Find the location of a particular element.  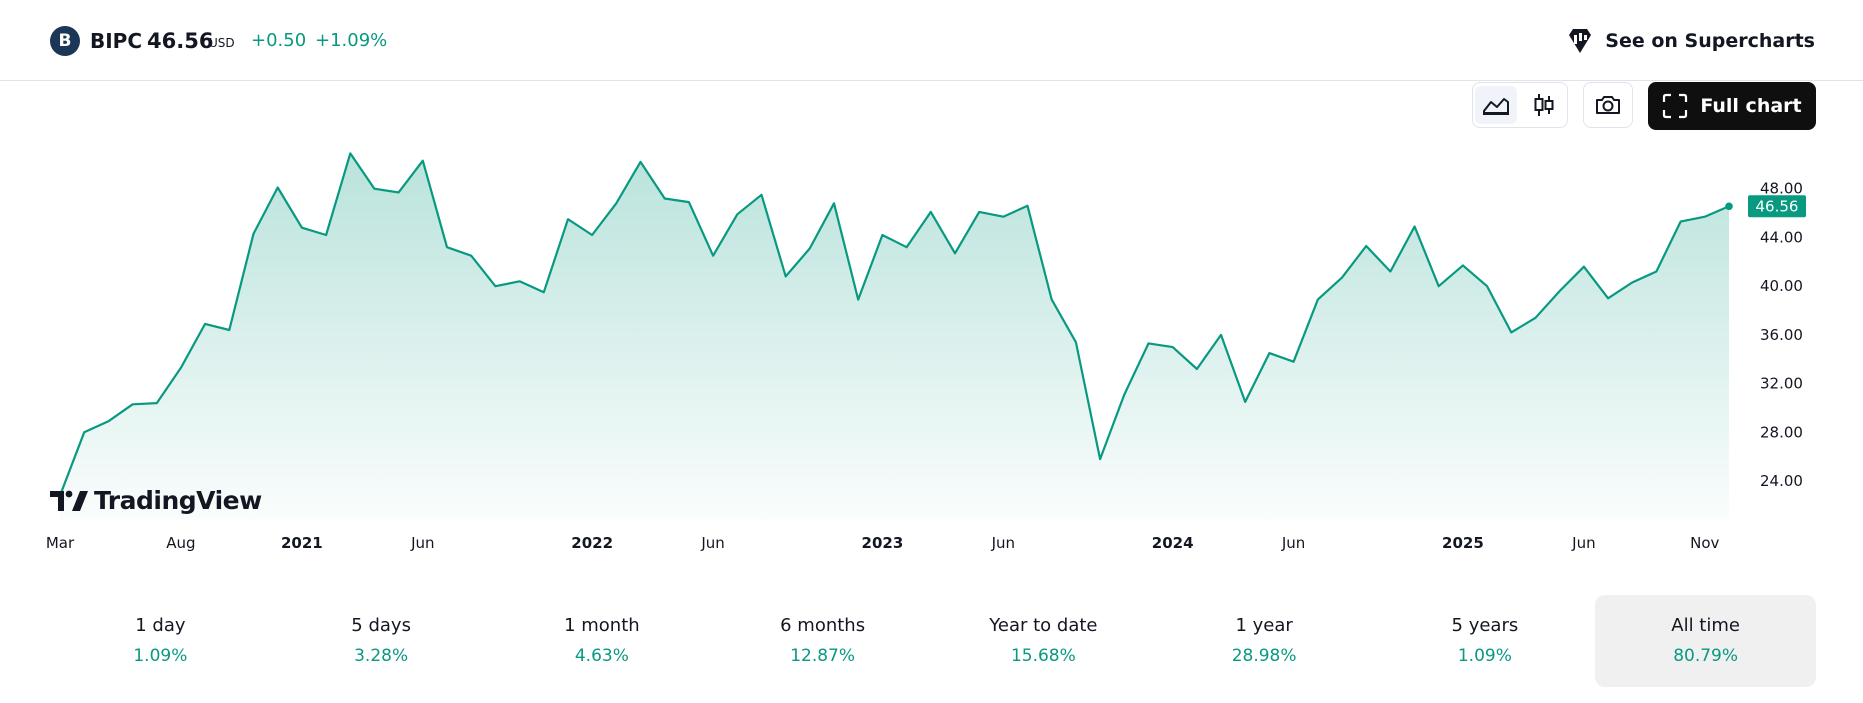

period-tab: 6 months 12.87% is located at coordinates (822, 641).